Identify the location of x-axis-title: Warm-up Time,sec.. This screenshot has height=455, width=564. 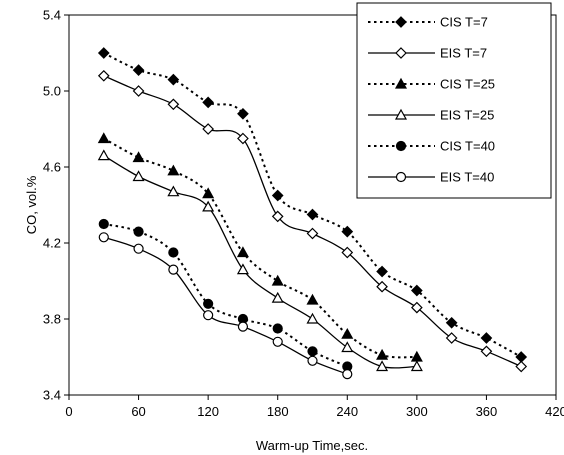
(312, 445).